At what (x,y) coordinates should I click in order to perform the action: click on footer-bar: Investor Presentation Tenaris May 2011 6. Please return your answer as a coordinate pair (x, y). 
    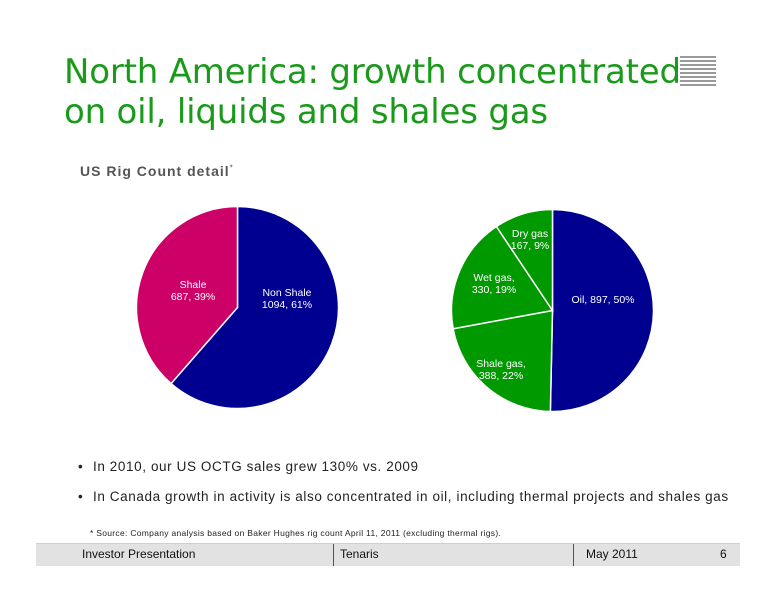
    Looking at the image, I should click on (388, 554).